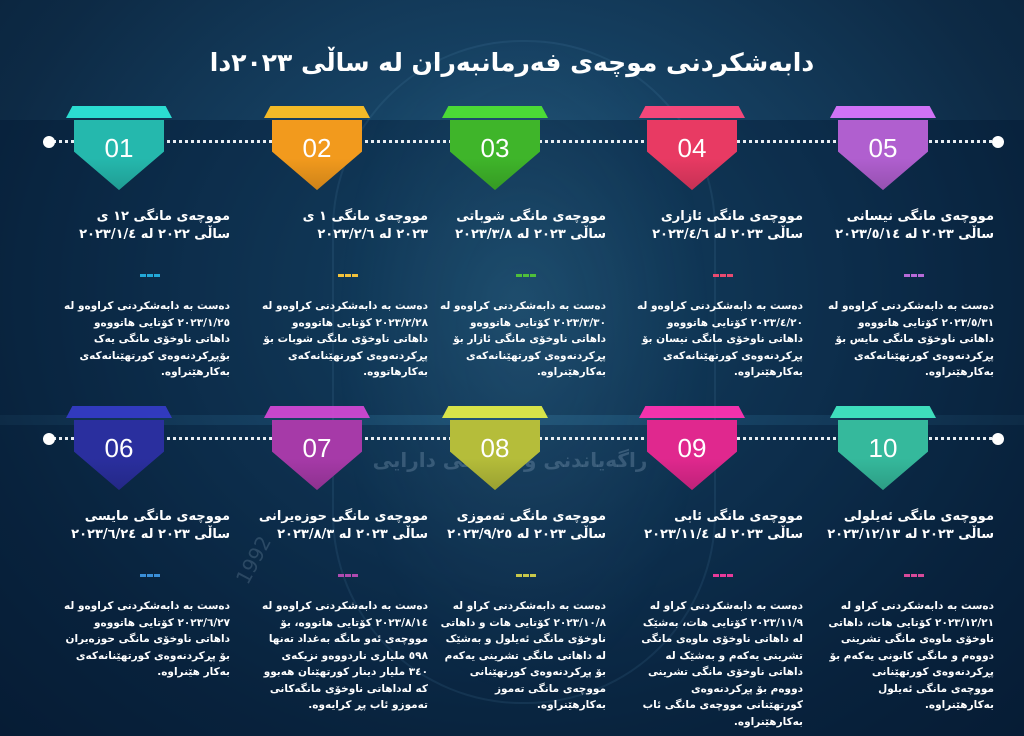 Image resolution: width=1024 pixels, height=736 pixels. What do you see at coordinates (352, 534) in the screenshot?
I see `card-subtitle: ساڵی ٢٠٢٣ لە ٢٠٢٣/٨/٣` at bounding box center [352, 534].